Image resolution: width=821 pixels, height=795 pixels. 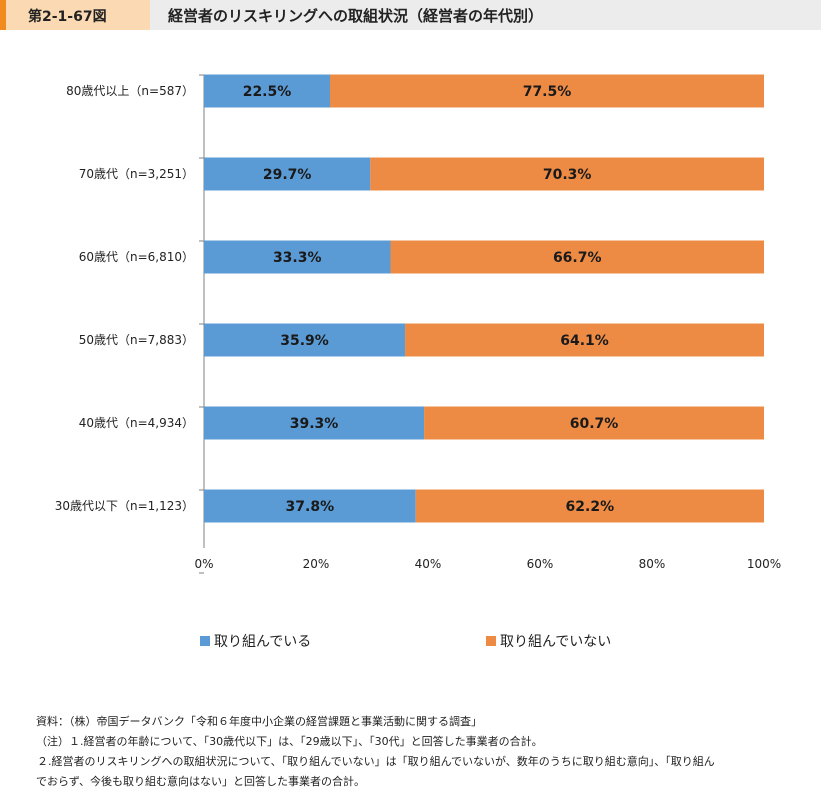 What do you see at coordinates (263, 642) in the screenshot?
I see `legend-label-series-1: 取り組んでいる` at bounding box center [263, 642].